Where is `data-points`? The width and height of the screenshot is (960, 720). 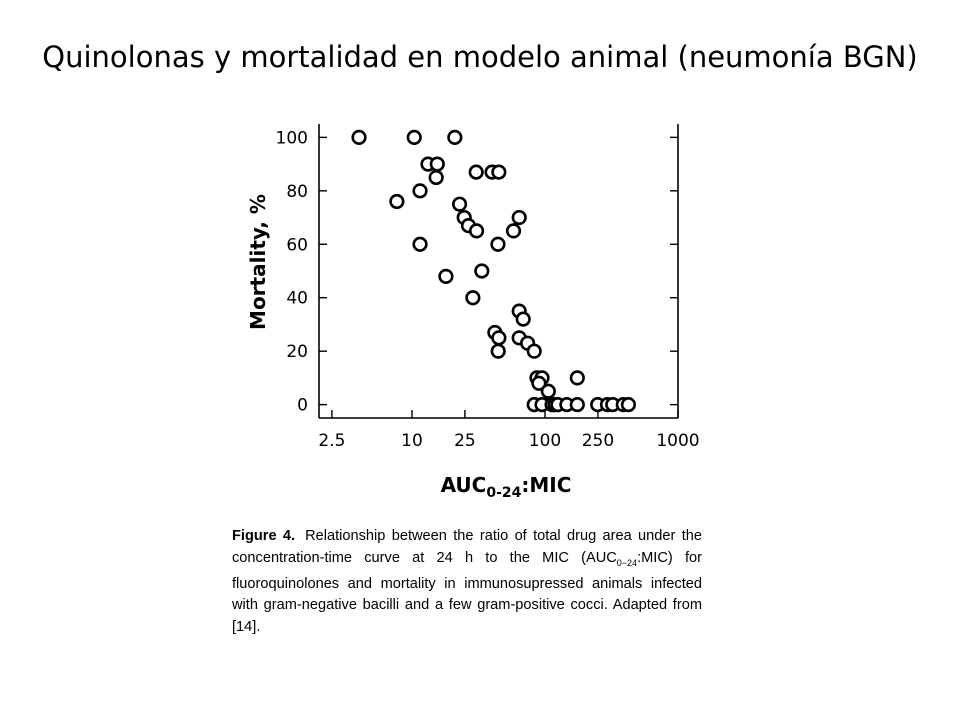
data-points is located at coordinates (494, 271).